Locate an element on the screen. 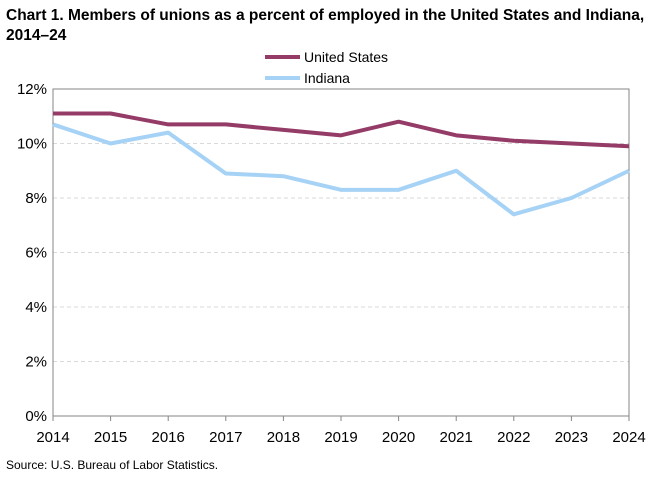  x-tick-label: 2020 is located at coordinates (398, 437).